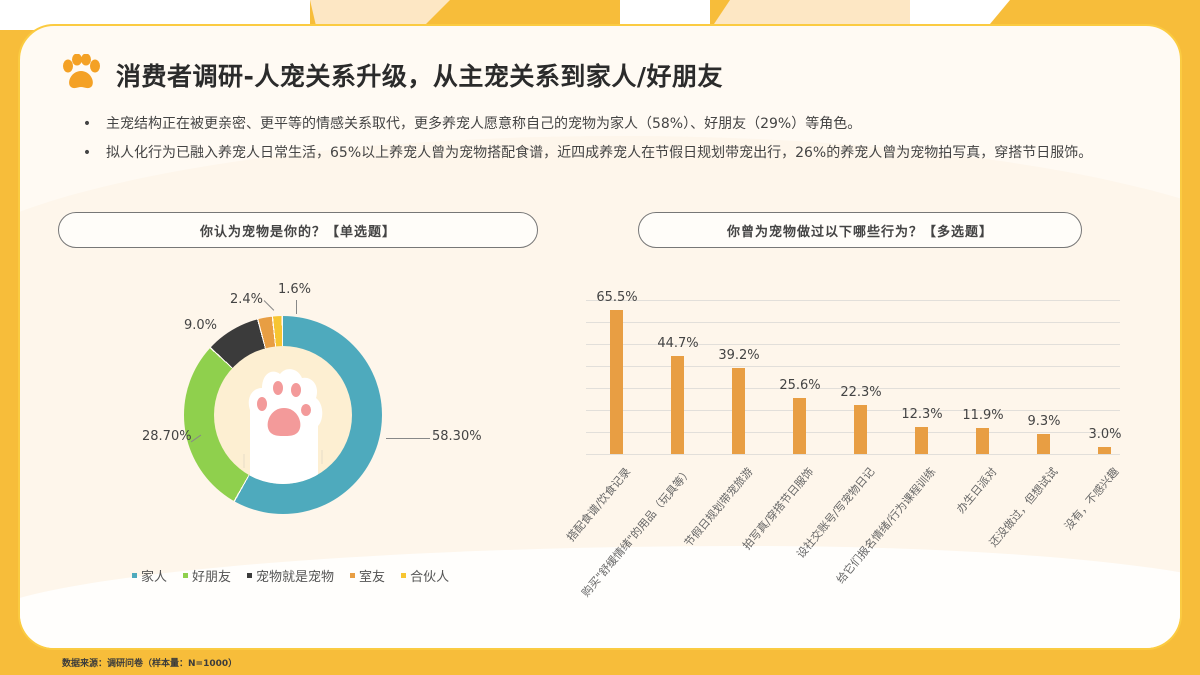  What do you see at coordinates (283, 426) in the screenshot?
I see `cat-paw-icon` at bounding box center [283, 426].